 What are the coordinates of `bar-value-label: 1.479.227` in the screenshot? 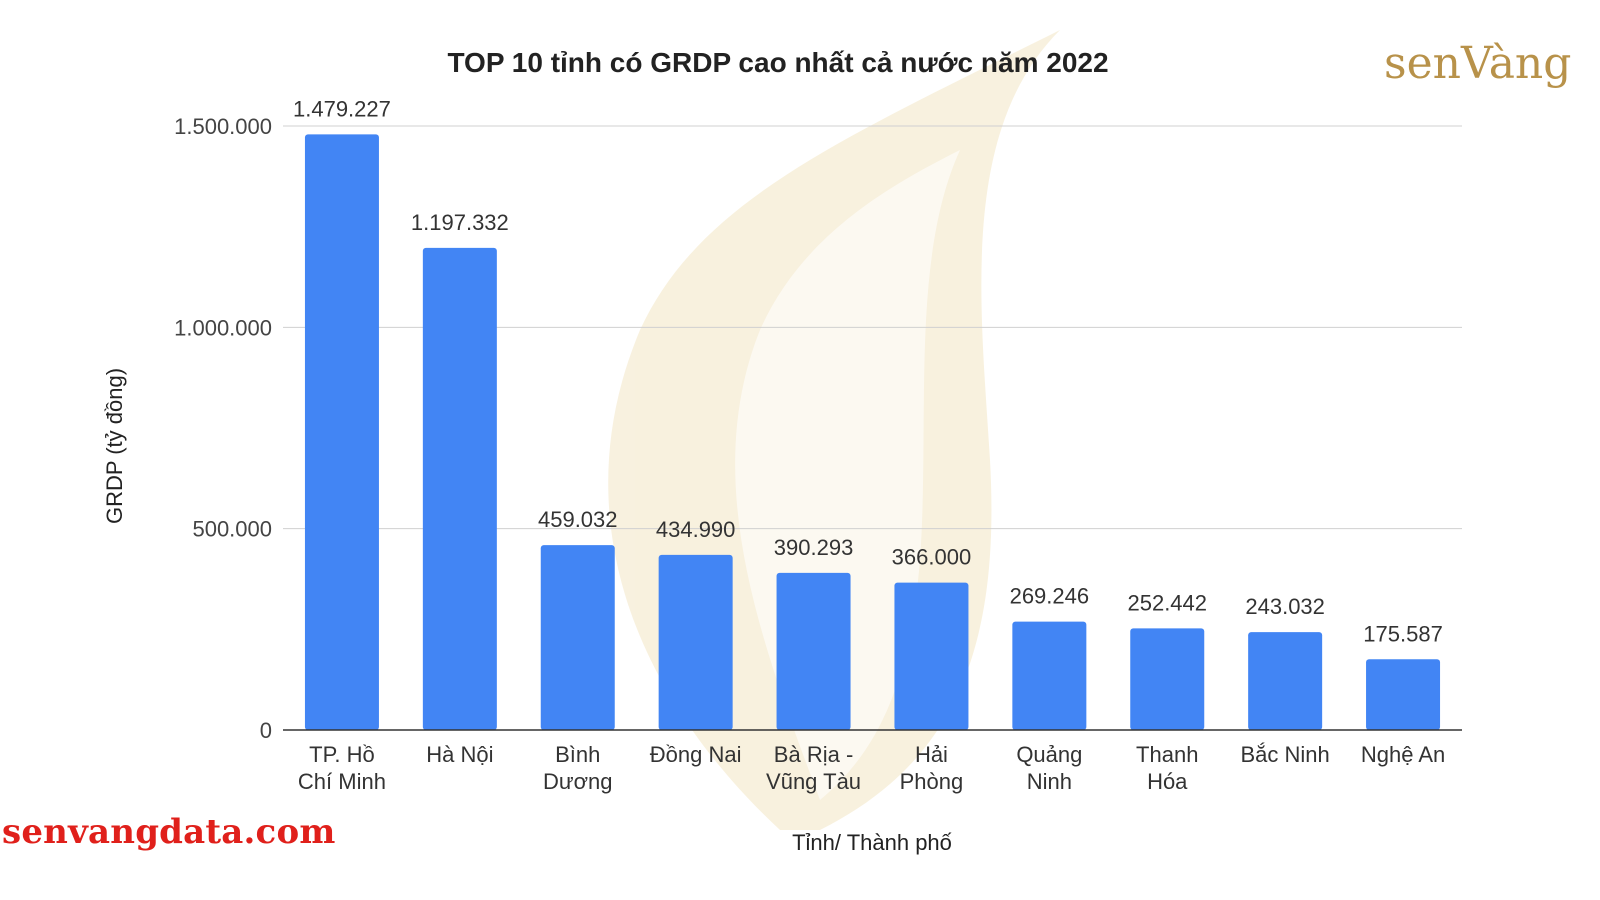 It's located at (342, 108).